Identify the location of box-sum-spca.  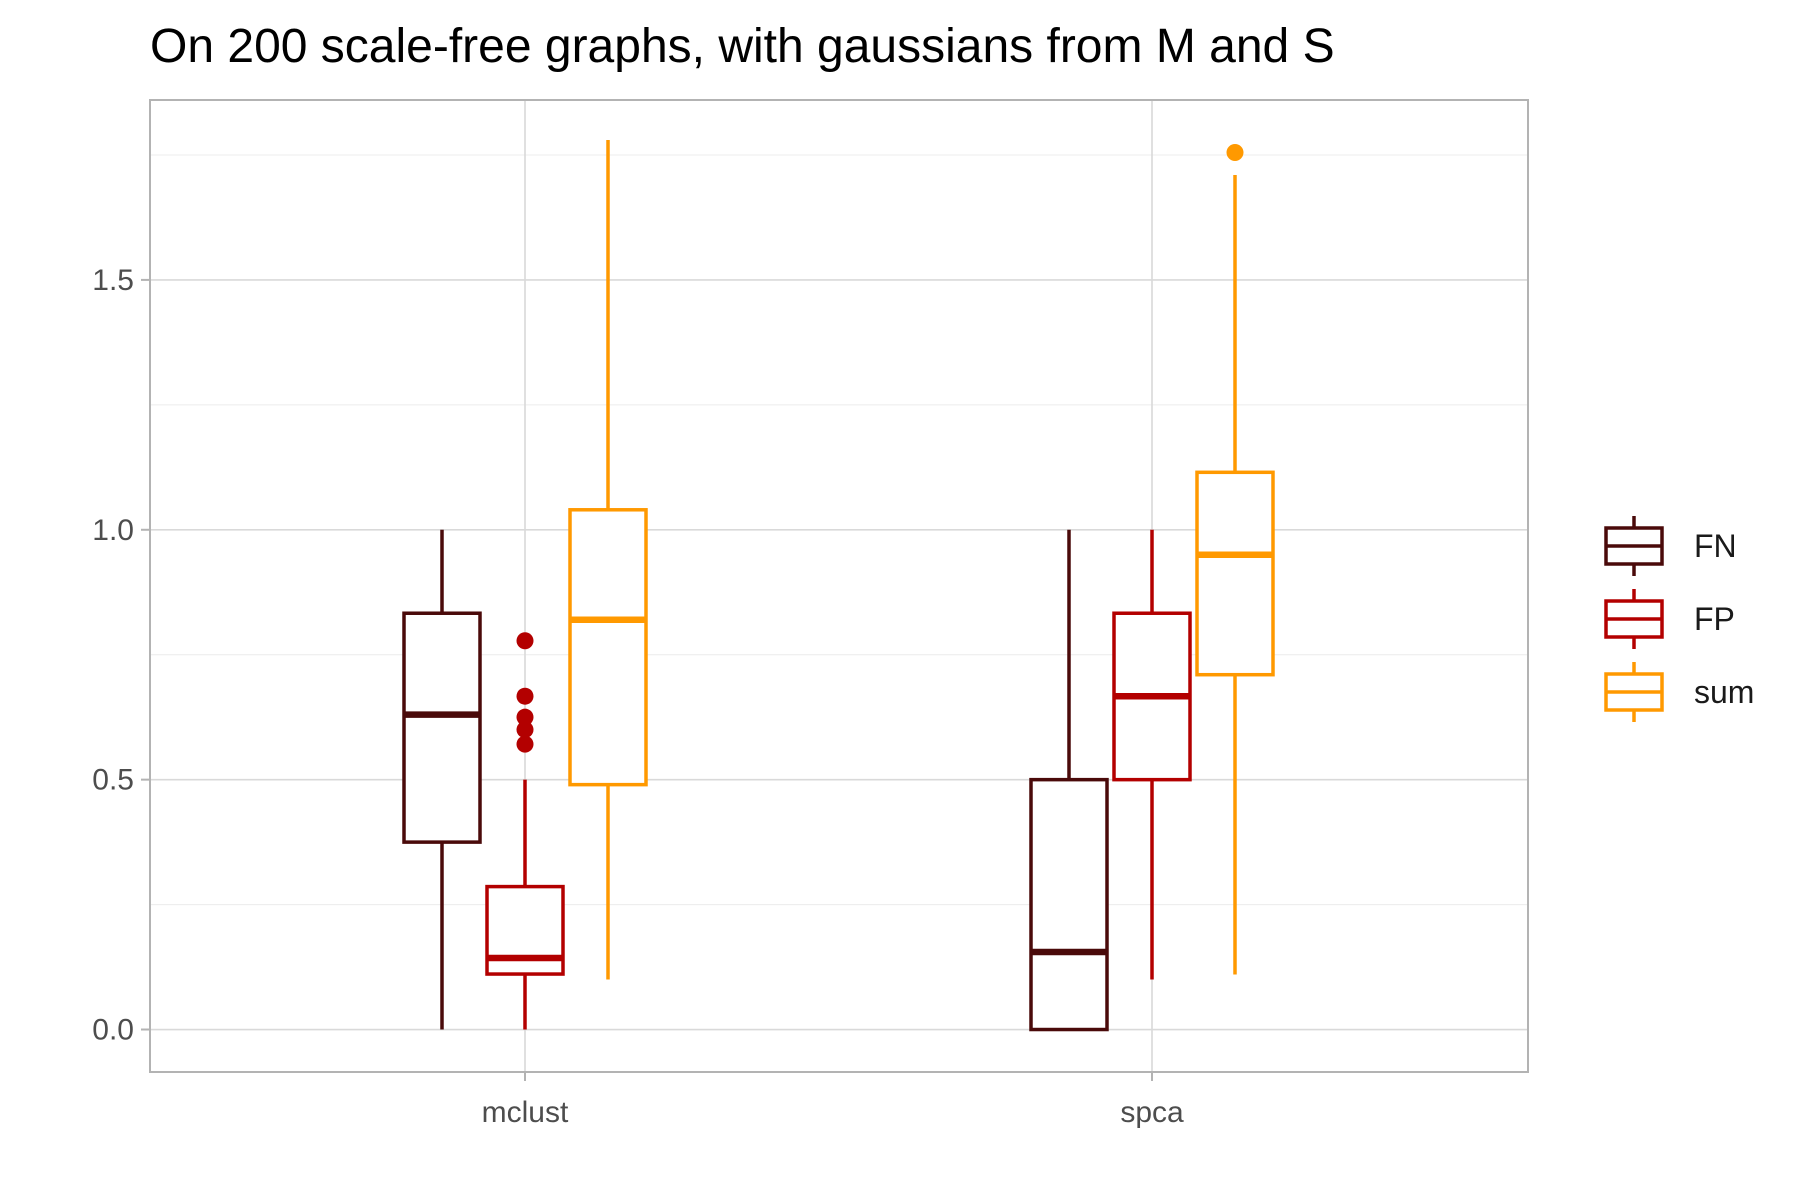
(1235, 559).